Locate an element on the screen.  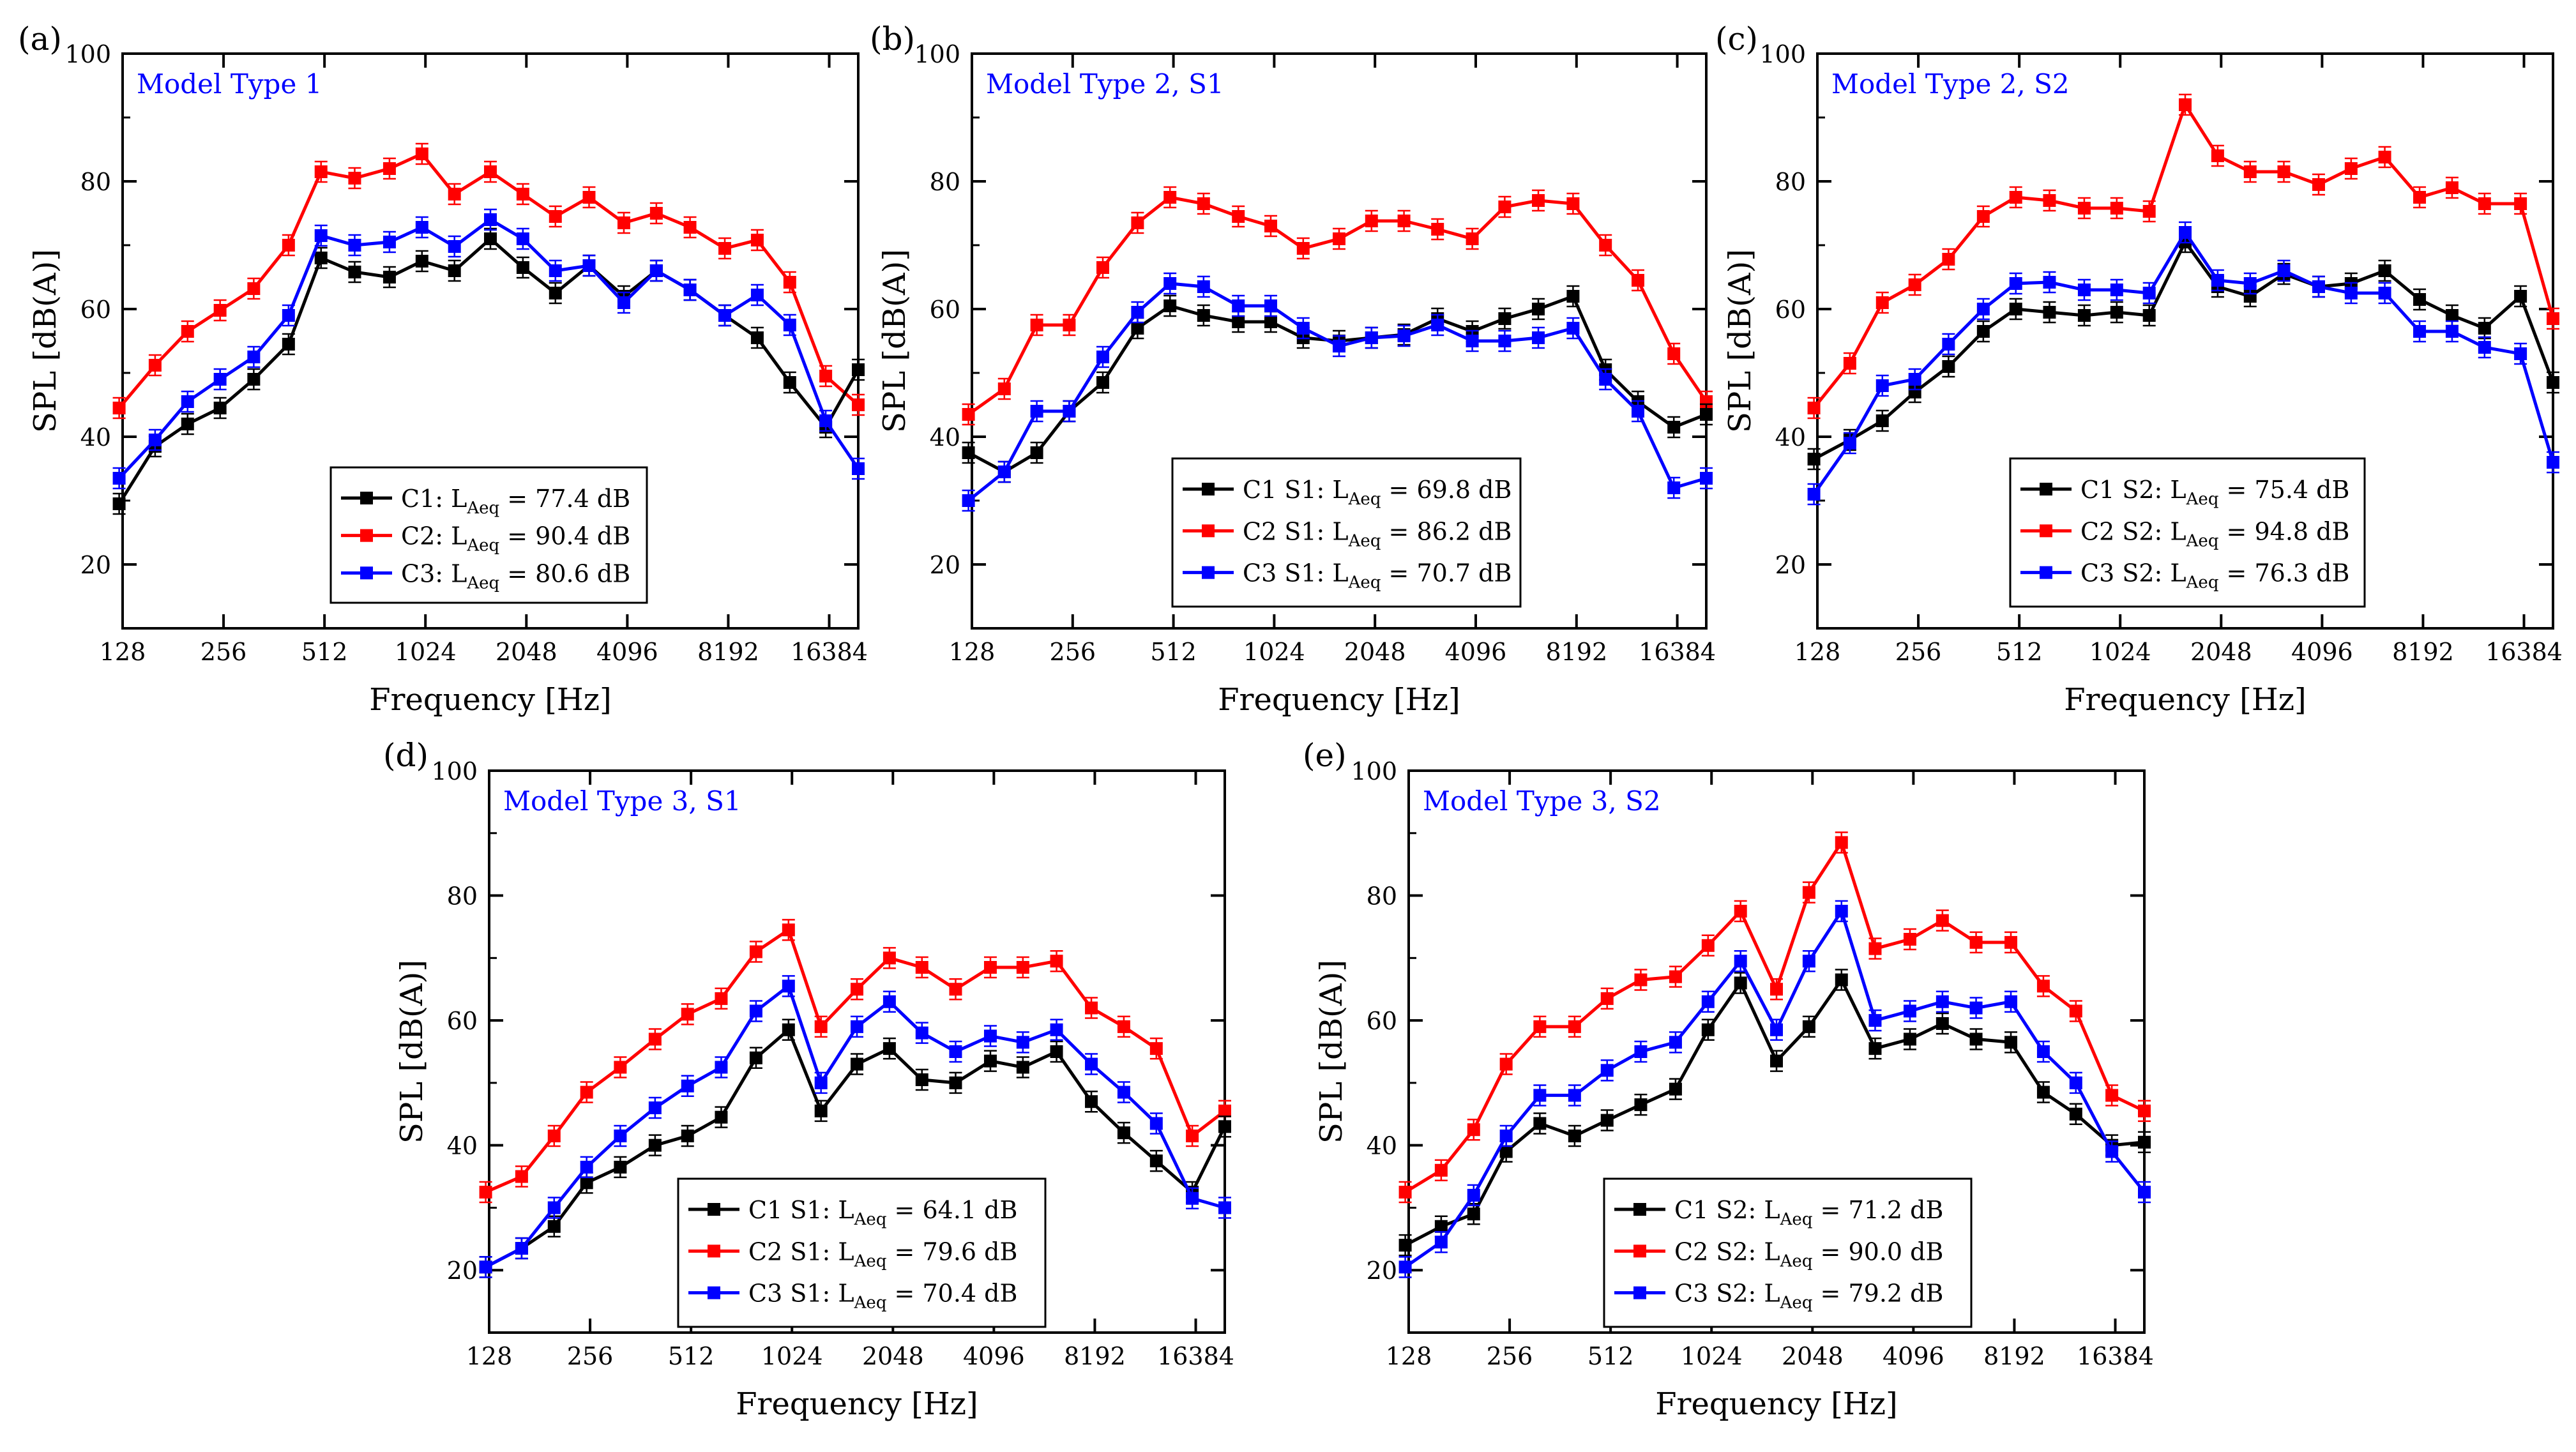
legend-entry: C2: LAeq = 90.4 dB is located at coordinates (516, 539).